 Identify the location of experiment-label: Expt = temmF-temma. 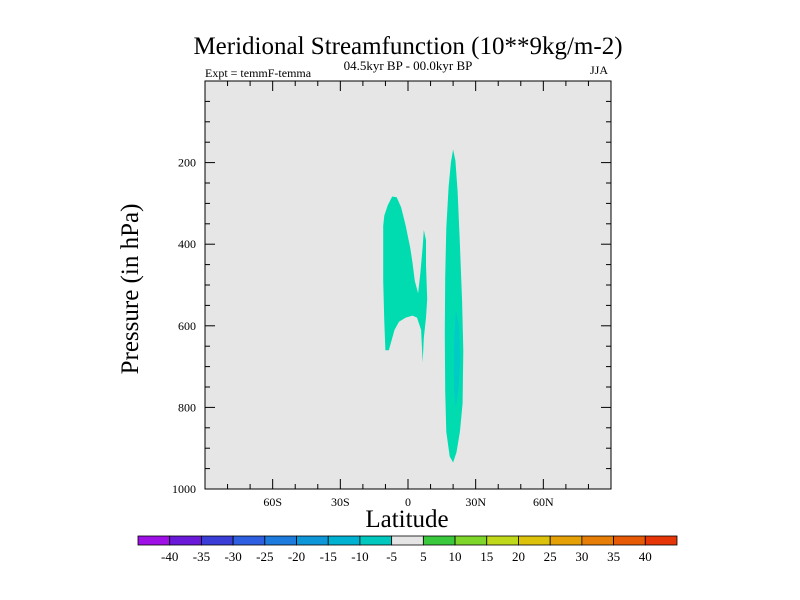
(258, 73).